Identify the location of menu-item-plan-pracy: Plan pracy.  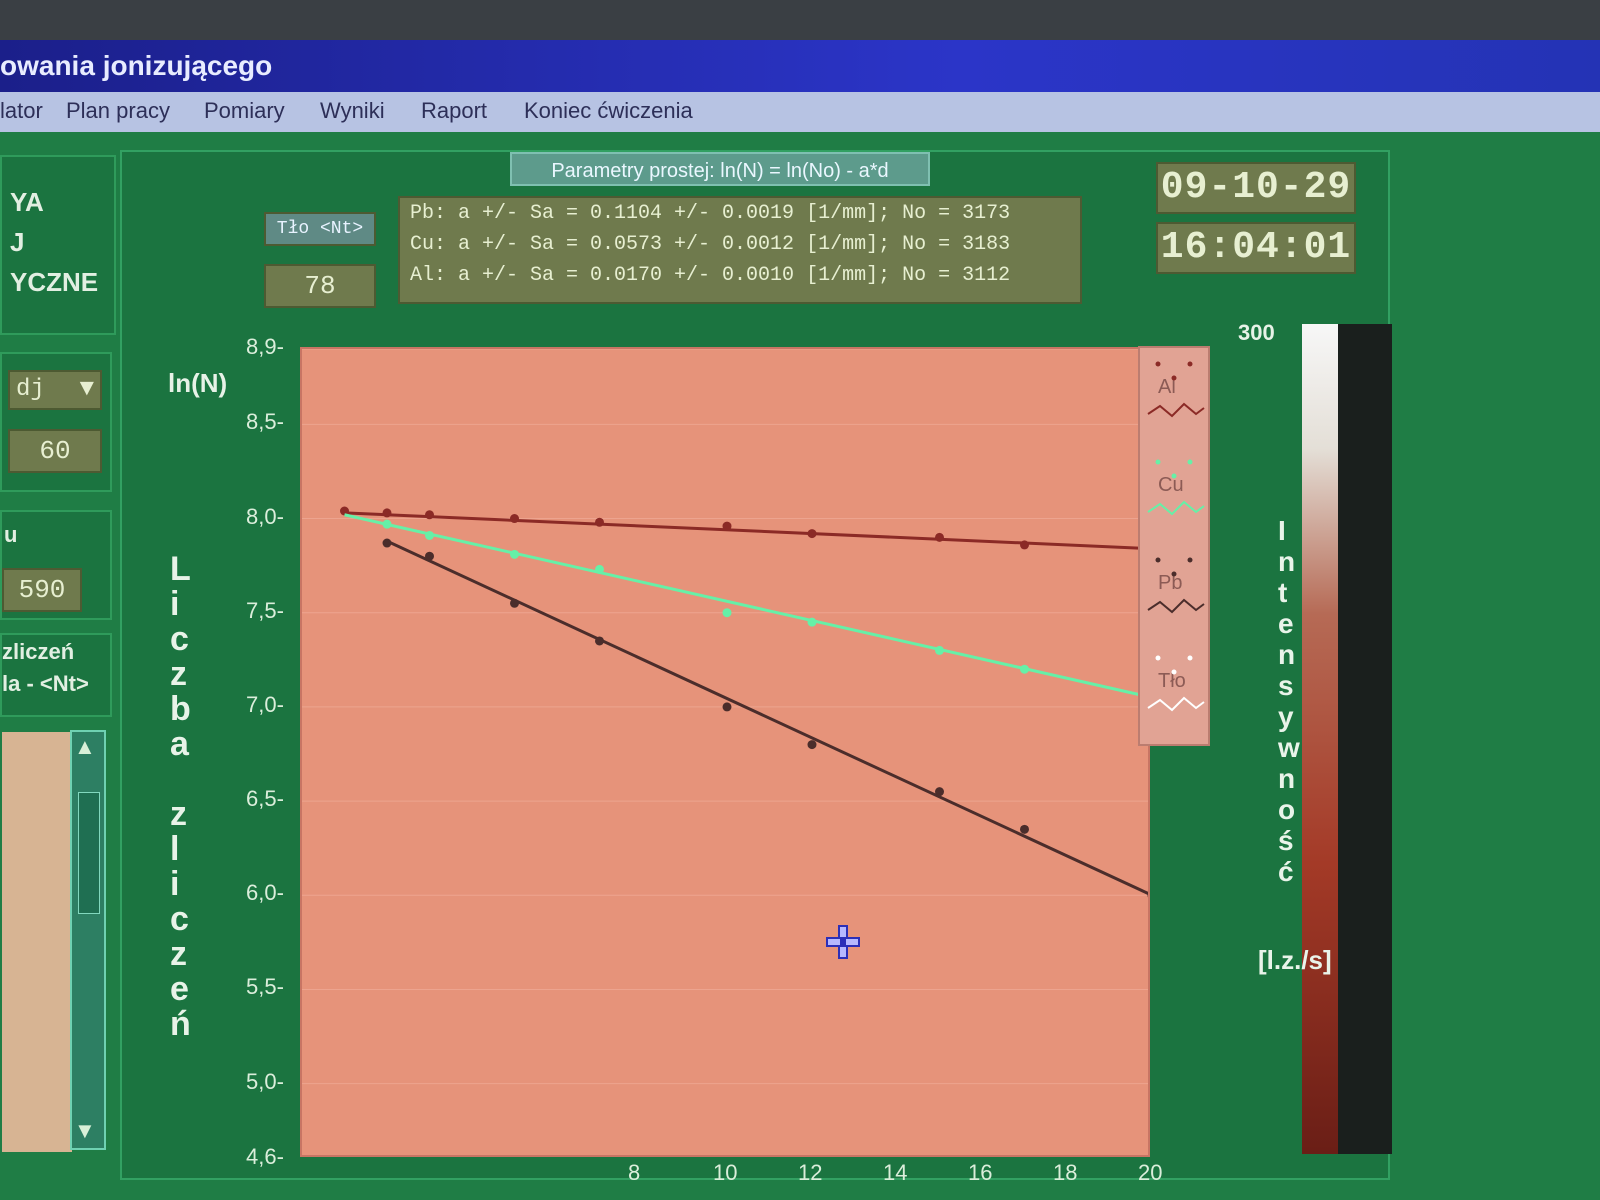
(118, 110).